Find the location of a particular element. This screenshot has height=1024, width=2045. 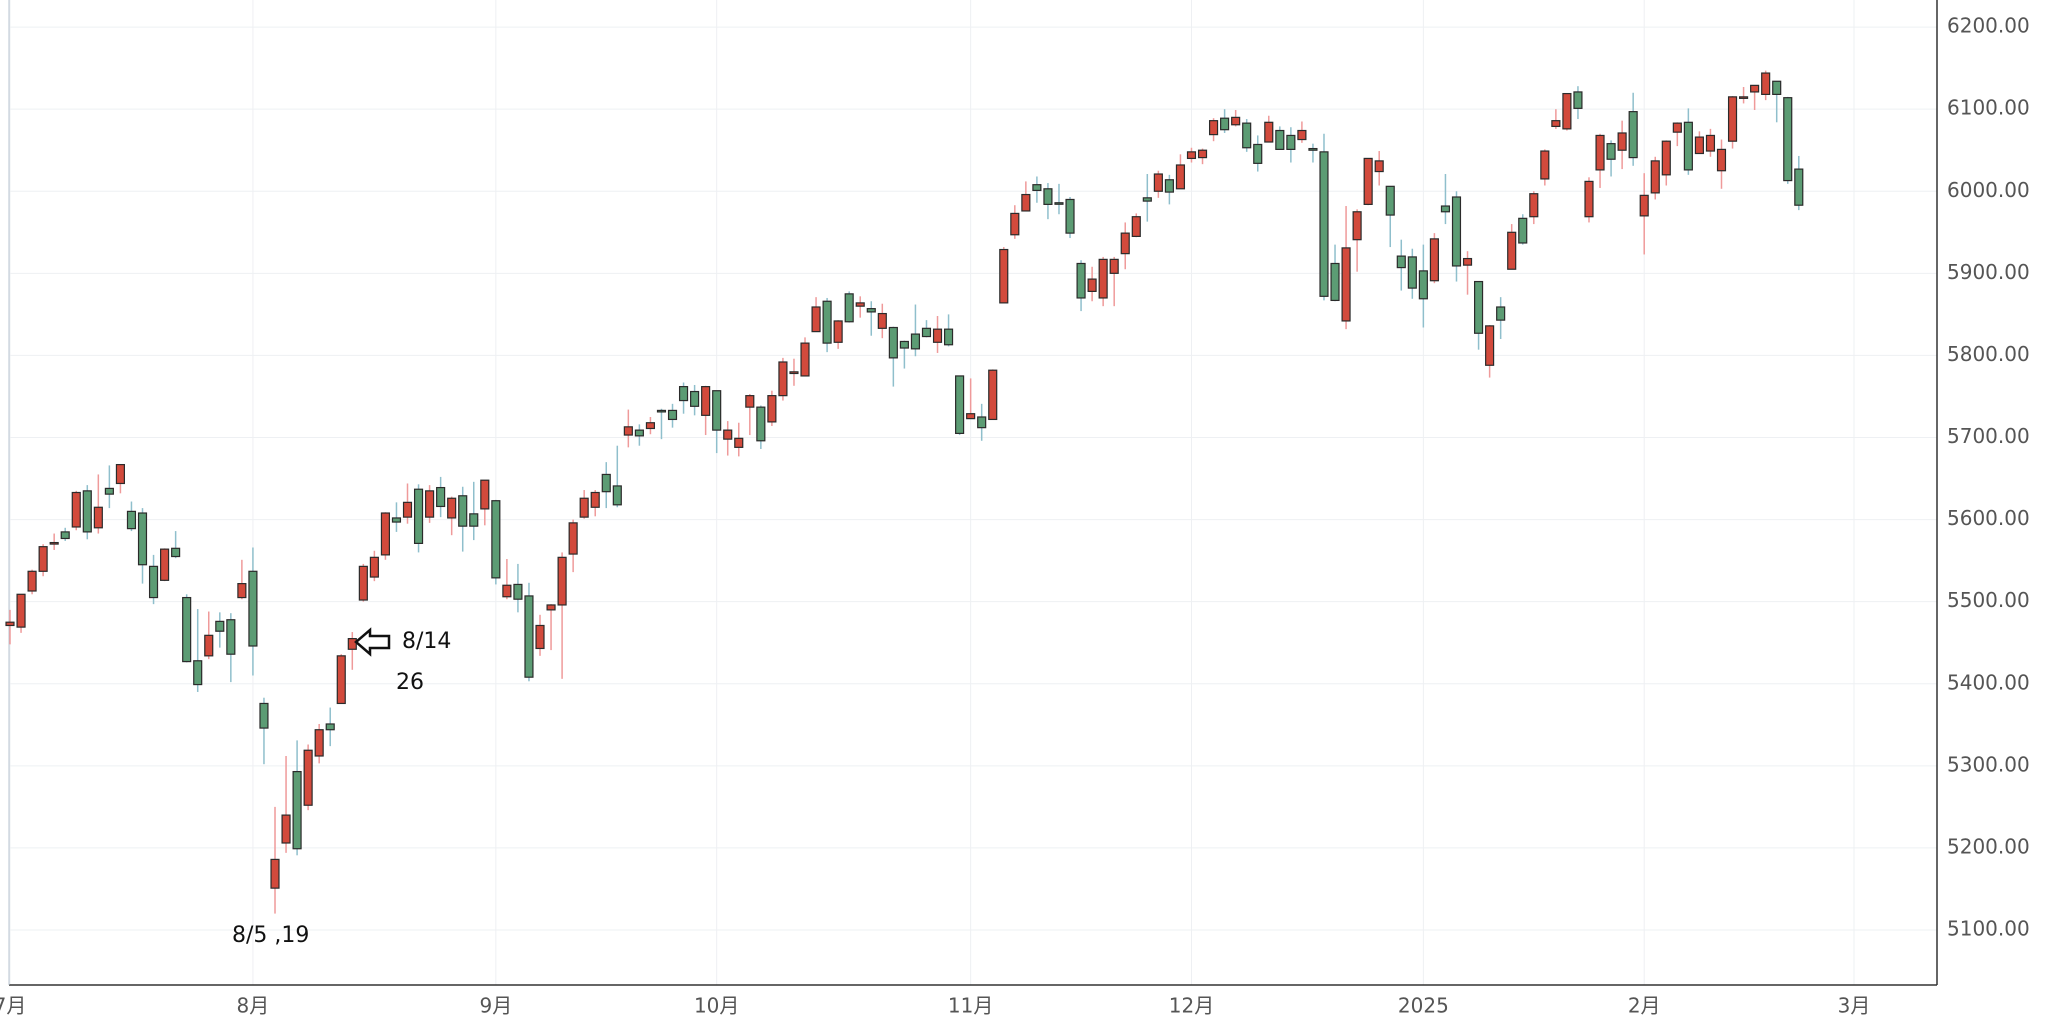

x-tick-label: 2025 is located at coordinates (1423, 1006).